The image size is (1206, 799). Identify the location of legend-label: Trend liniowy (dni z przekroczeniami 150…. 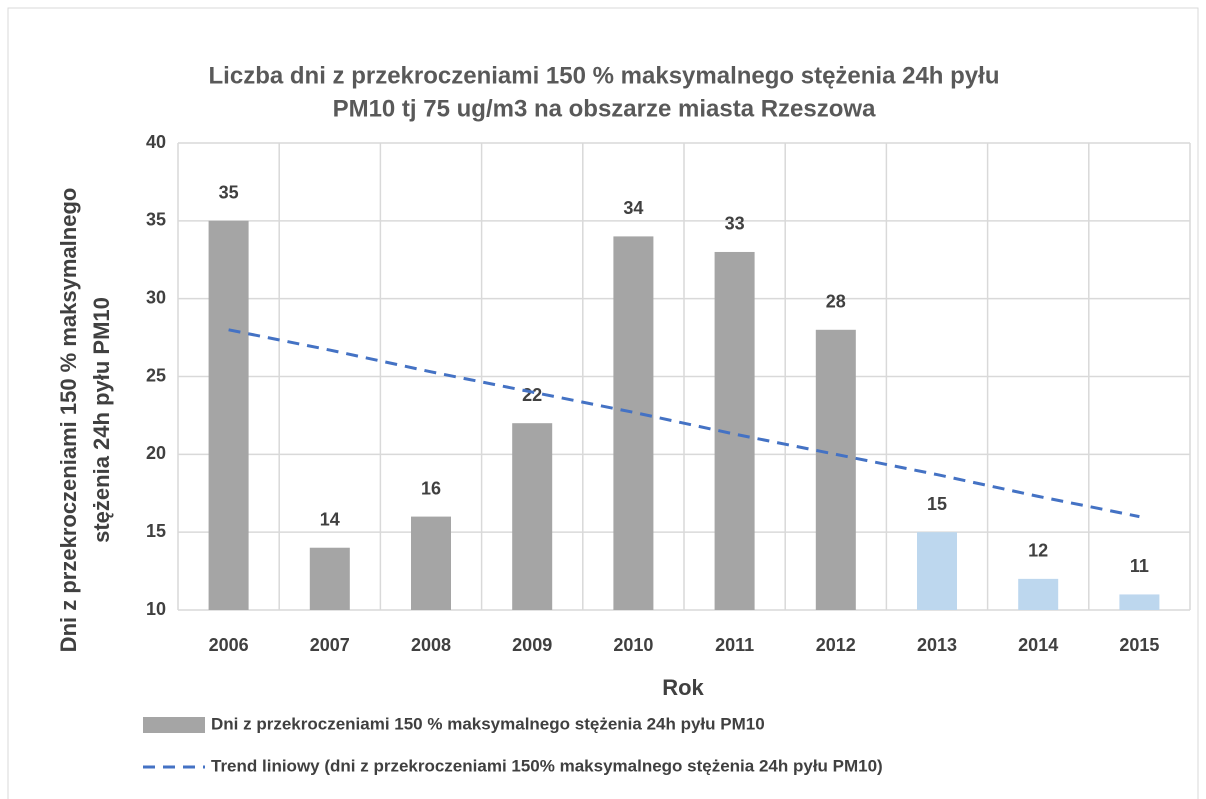
(547, 765).